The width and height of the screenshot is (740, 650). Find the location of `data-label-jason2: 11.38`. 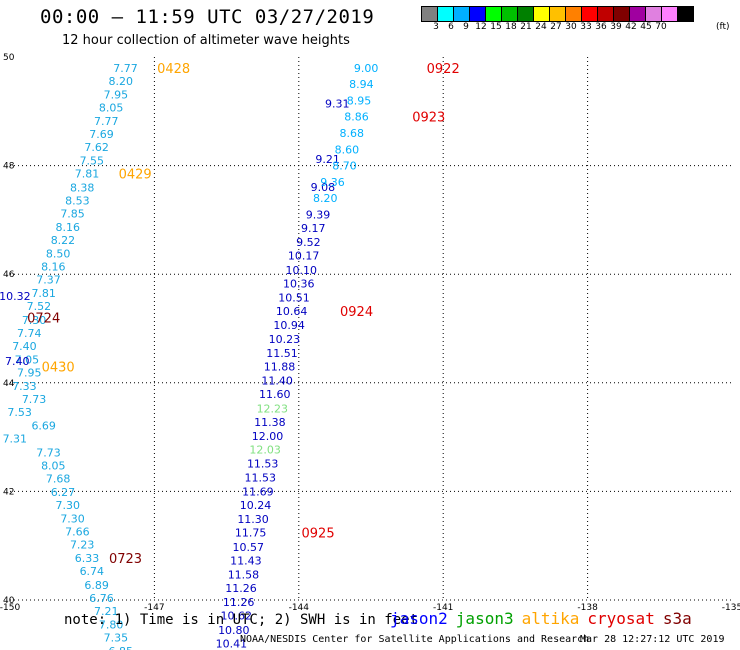

data-label-jason2: 11.38 is located at coordinates (270, 422).